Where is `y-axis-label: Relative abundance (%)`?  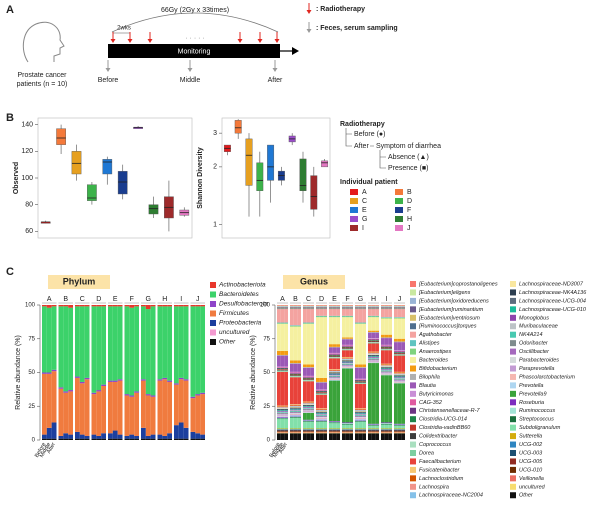 y-axis-label: Relative abundance (%) is located at coordinates (18, 372).